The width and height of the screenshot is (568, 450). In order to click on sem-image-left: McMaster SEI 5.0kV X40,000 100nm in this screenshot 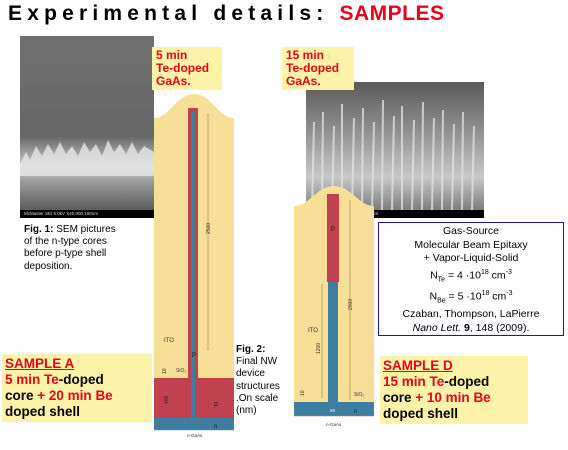, I will do `click(87, 127)`.